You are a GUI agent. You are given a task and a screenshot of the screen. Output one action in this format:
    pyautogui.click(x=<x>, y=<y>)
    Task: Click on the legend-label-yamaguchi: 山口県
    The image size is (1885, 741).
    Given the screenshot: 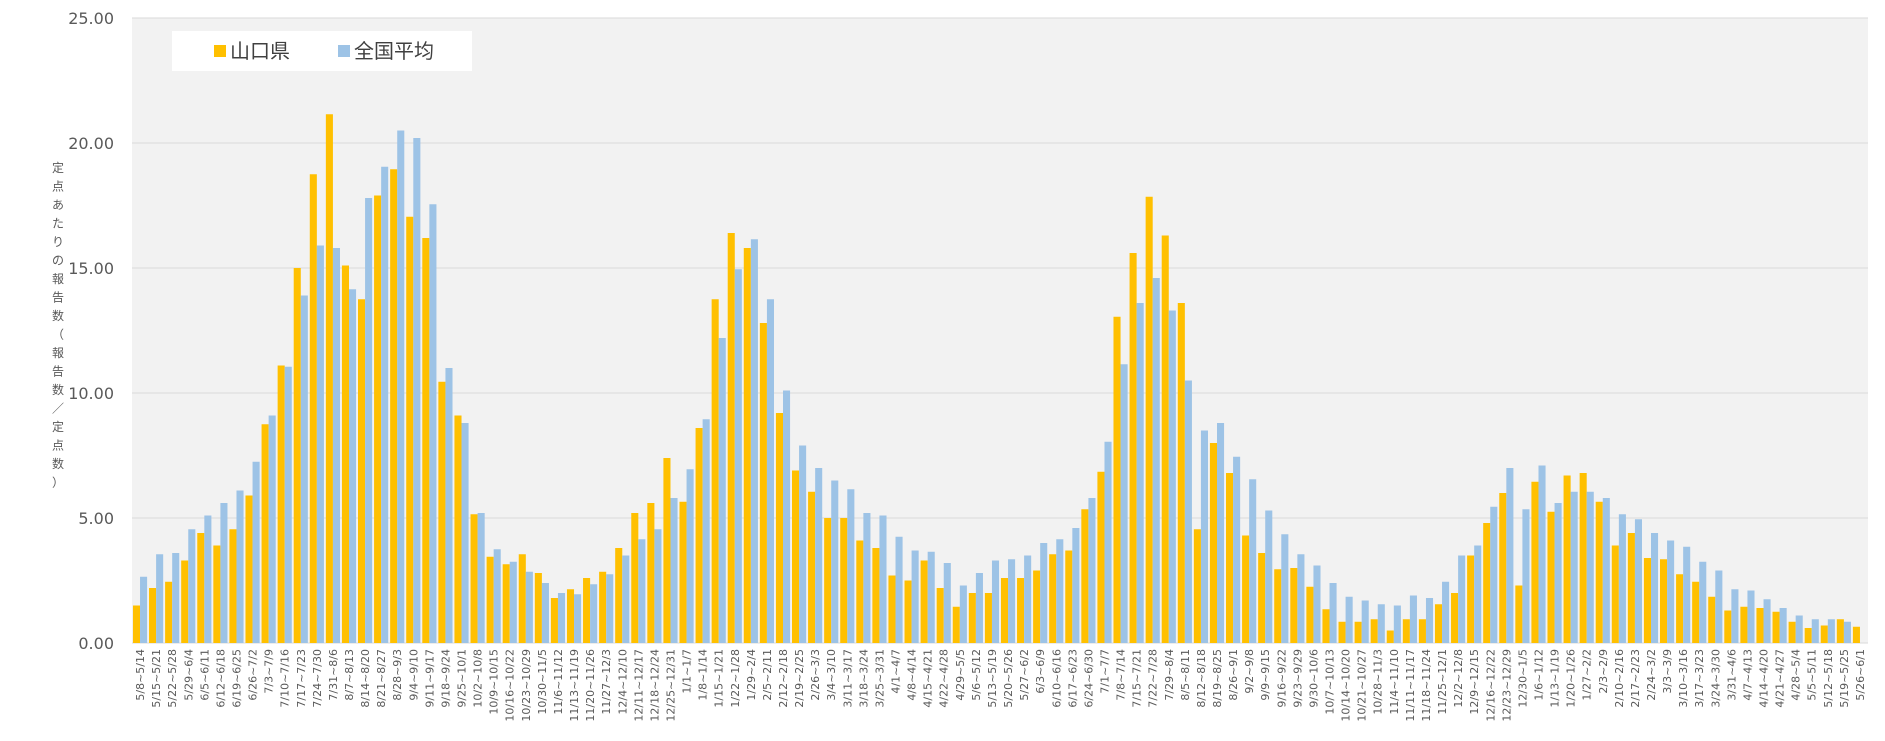 What is the action you would take?
    pyautogui.click(x=260, y=51)
    